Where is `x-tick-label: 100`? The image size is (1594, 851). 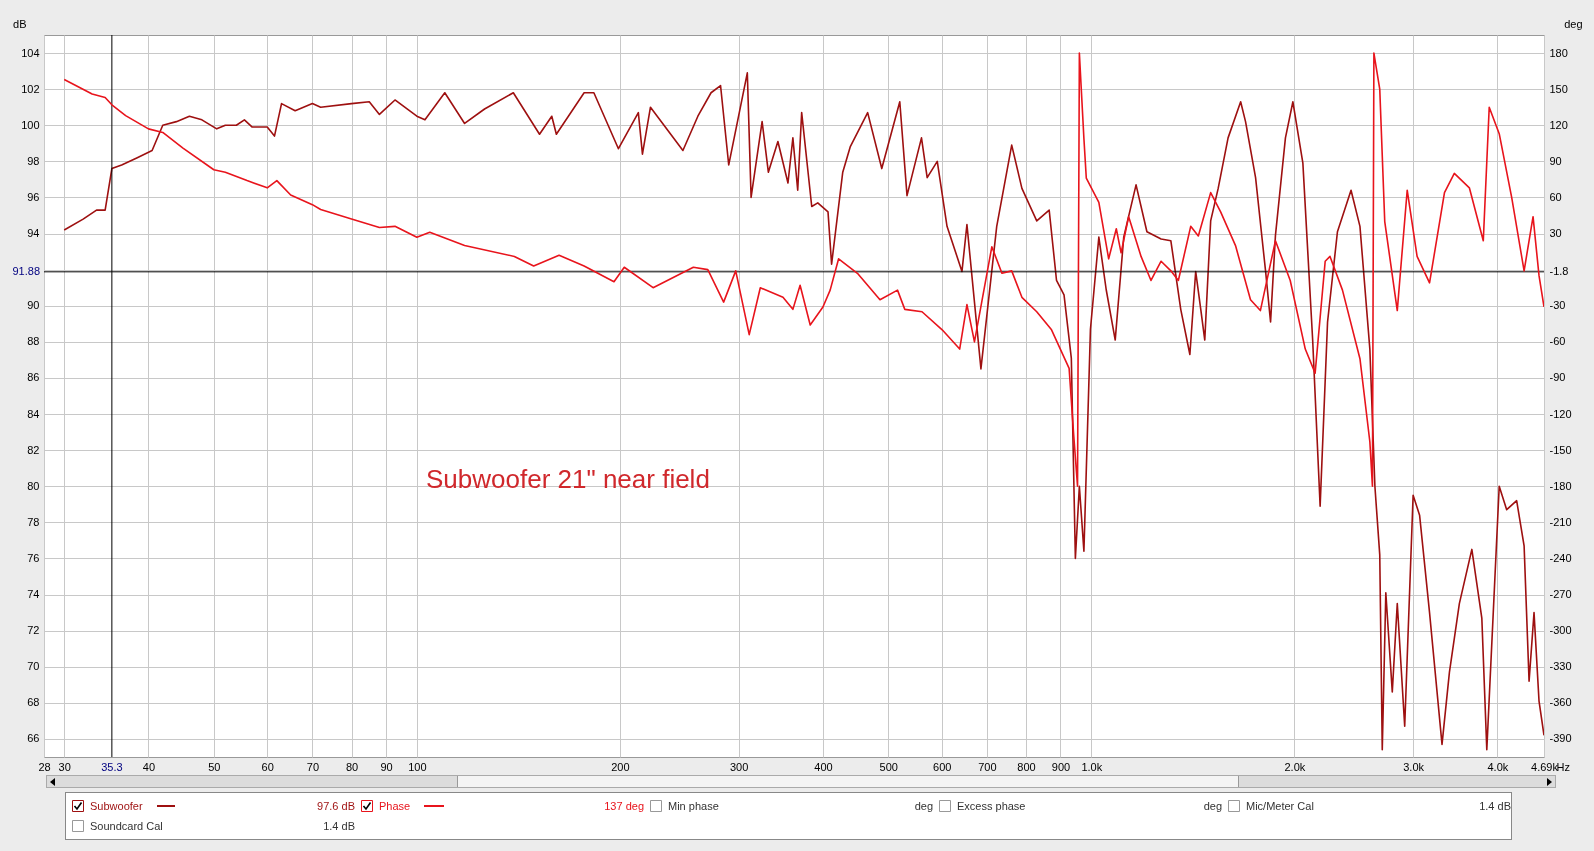
x-tick-label: 100 is located at coordinates (417, 766).